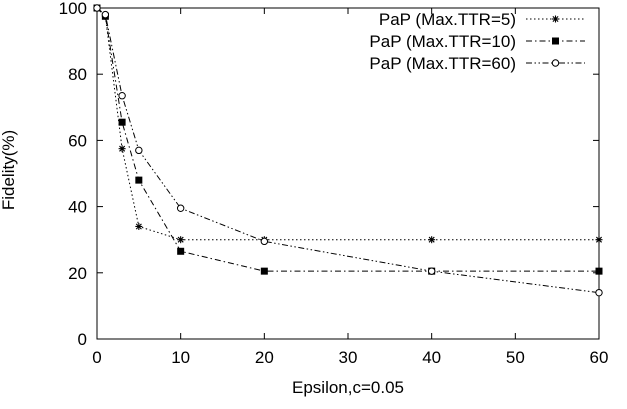 This screenshot has height=409, width=627. What do you see at coordinates (180, 357) in the screenshot?
I see `x-tick-label: 10` at bounding box center [180, 357].